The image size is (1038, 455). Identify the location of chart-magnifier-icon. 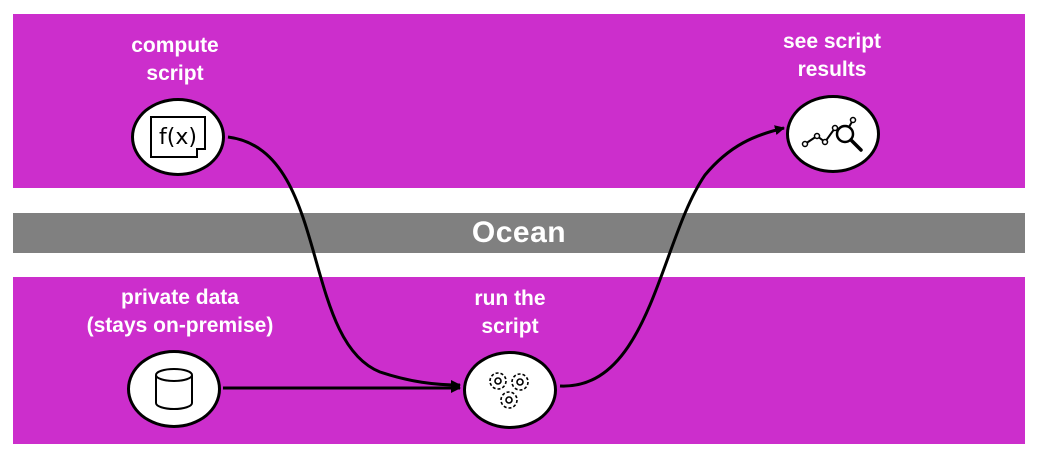
(832, 134).